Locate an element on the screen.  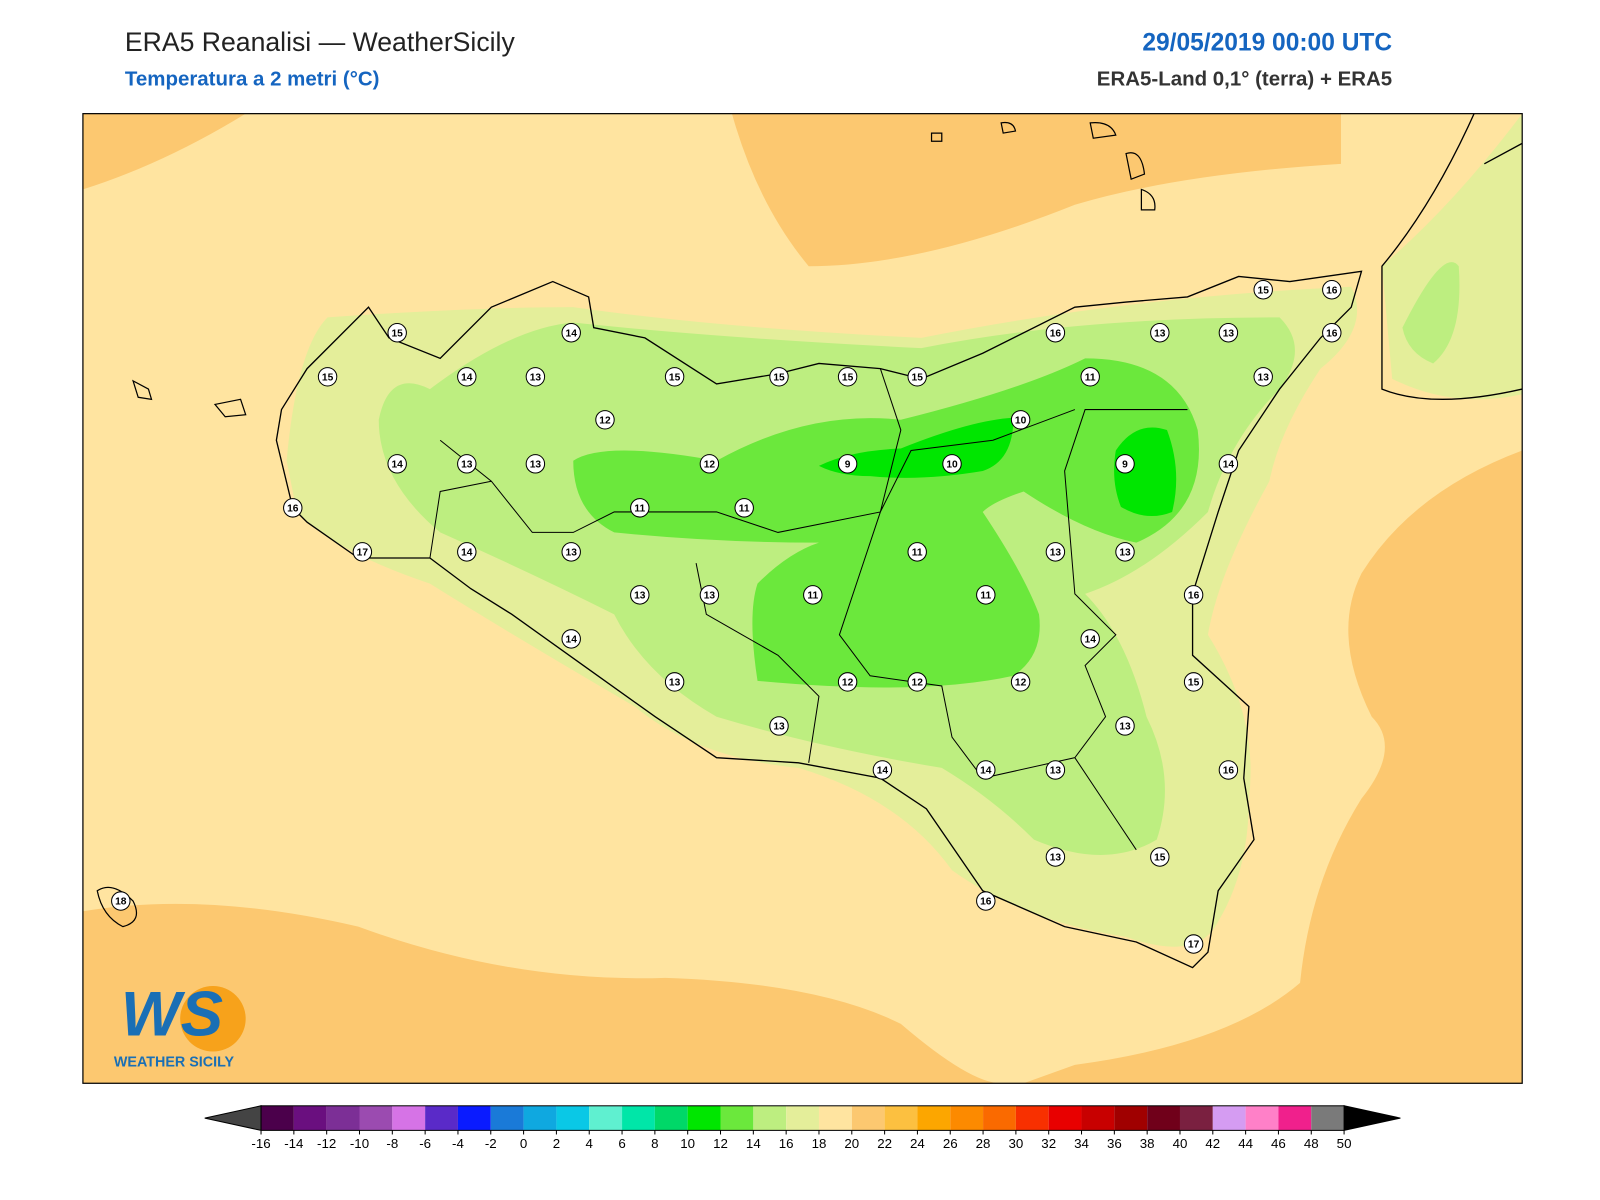
station-value: 11 is located at coordinates (917, 553).